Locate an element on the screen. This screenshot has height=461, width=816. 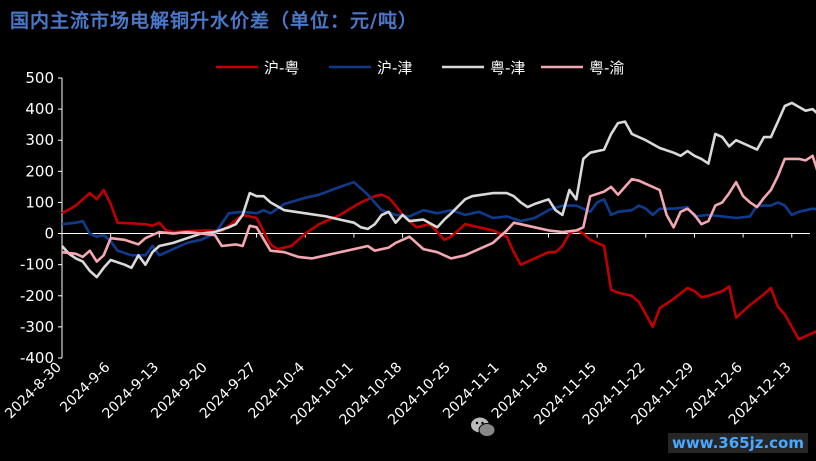
y-tick-label: -100 is located at coordinates (37, 265).